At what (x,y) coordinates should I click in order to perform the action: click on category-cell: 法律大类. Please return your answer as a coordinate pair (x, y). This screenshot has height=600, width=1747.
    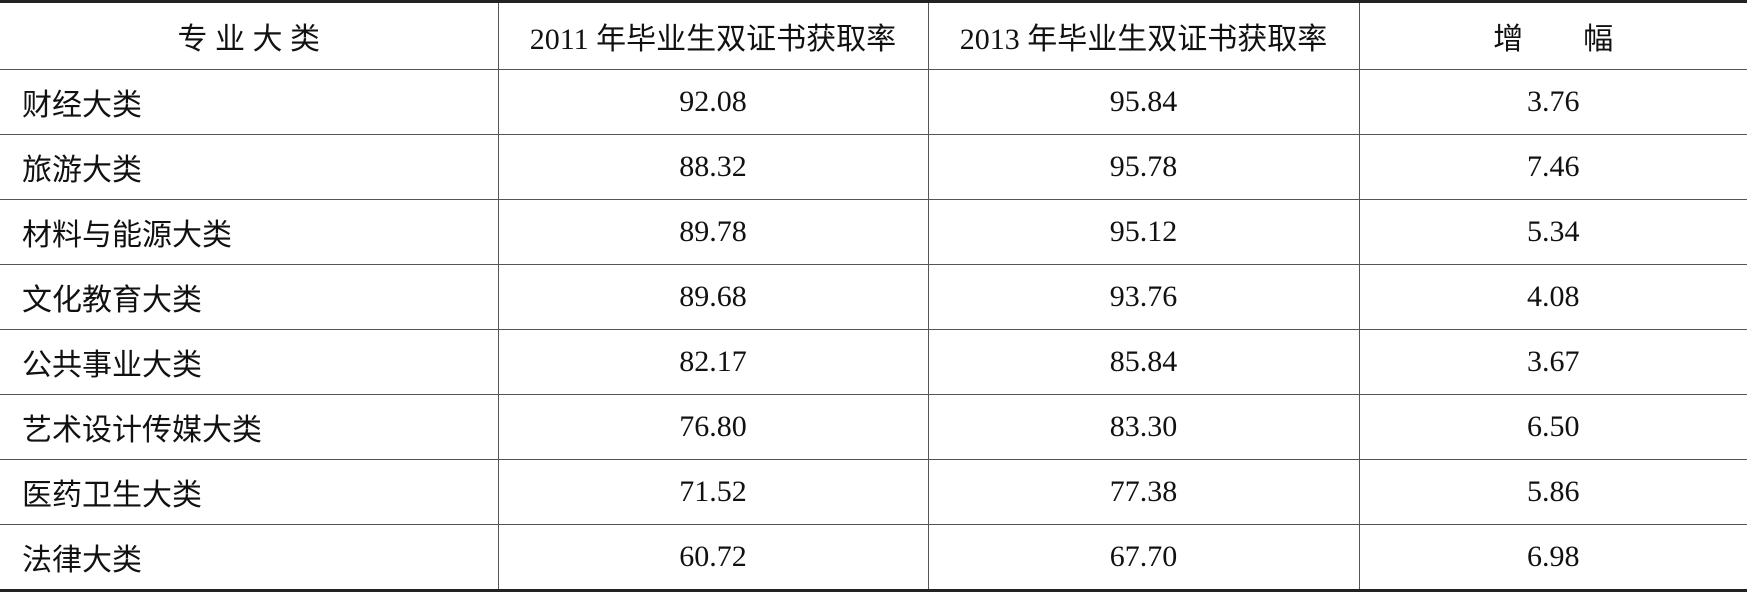
    Looking at the image, I should click on (249, 557).